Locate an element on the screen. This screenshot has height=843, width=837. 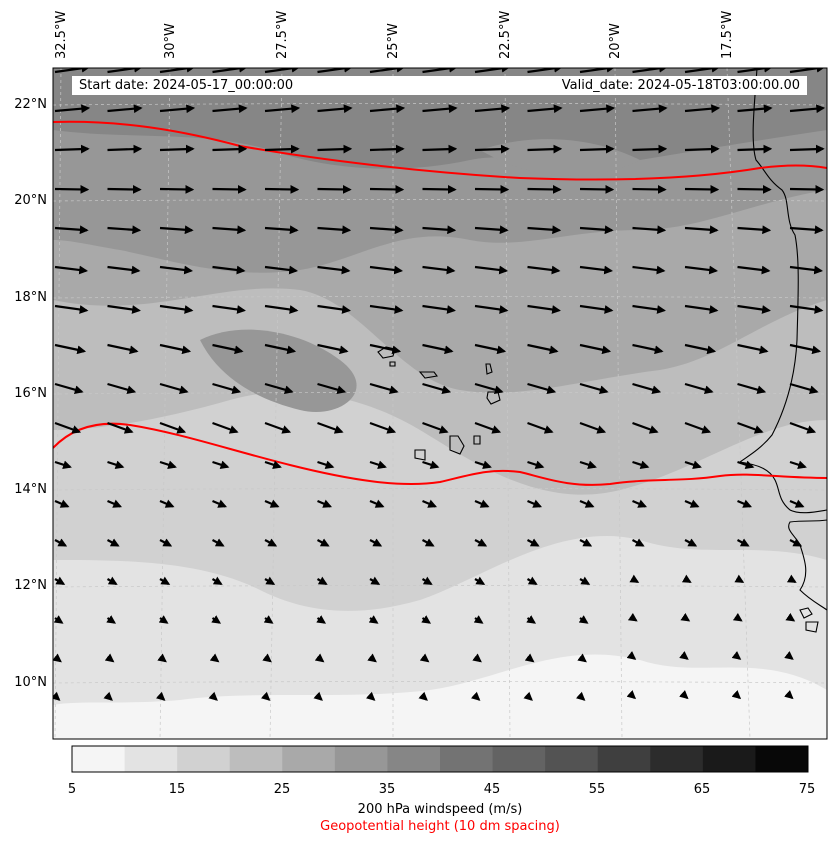
colorbar-tick: 75 is located at coordinates (807, 789).